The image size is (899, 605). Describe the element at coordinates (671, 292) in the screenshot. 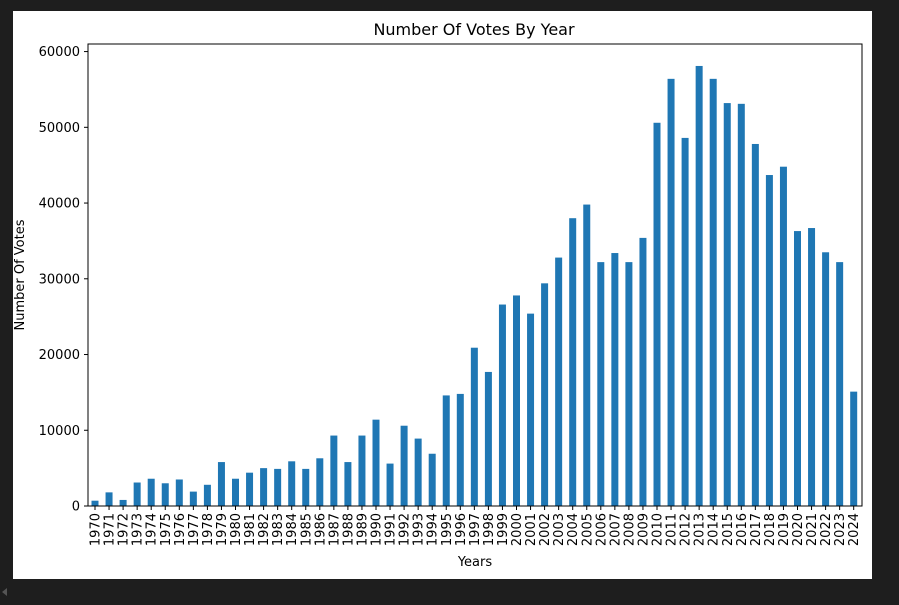

I see `bar-2011` at that location.